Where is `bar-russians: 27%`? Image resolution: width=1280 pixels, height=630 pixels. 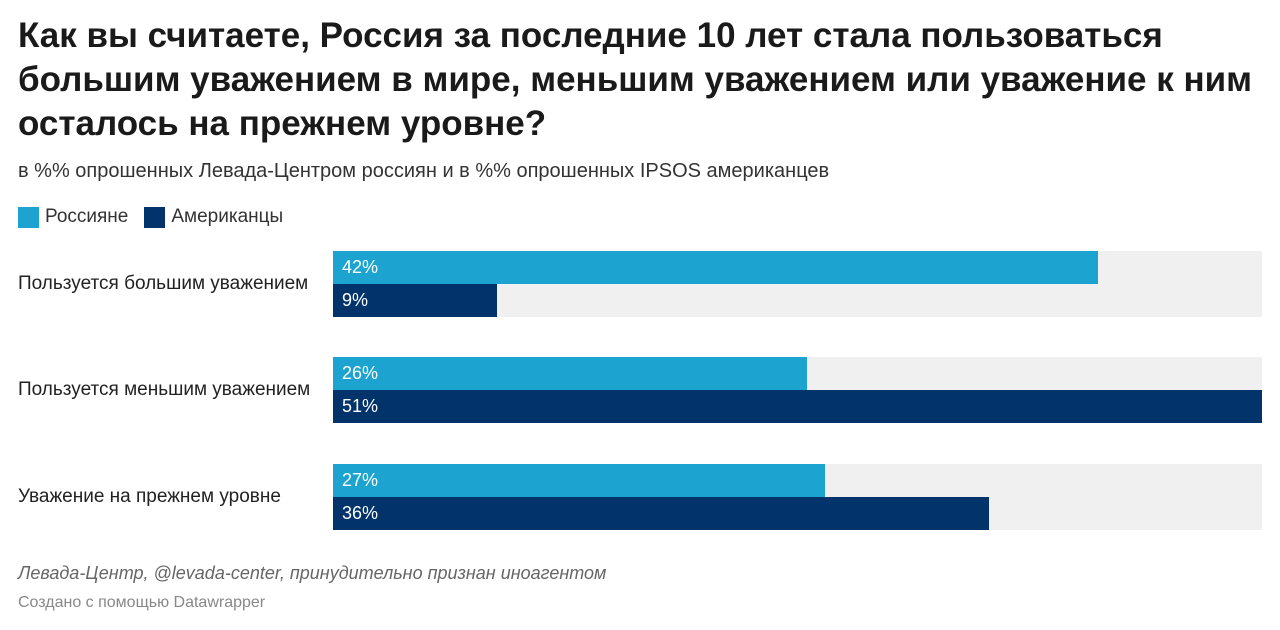
bar-russians: 27% is located at coordinates (579, 480).